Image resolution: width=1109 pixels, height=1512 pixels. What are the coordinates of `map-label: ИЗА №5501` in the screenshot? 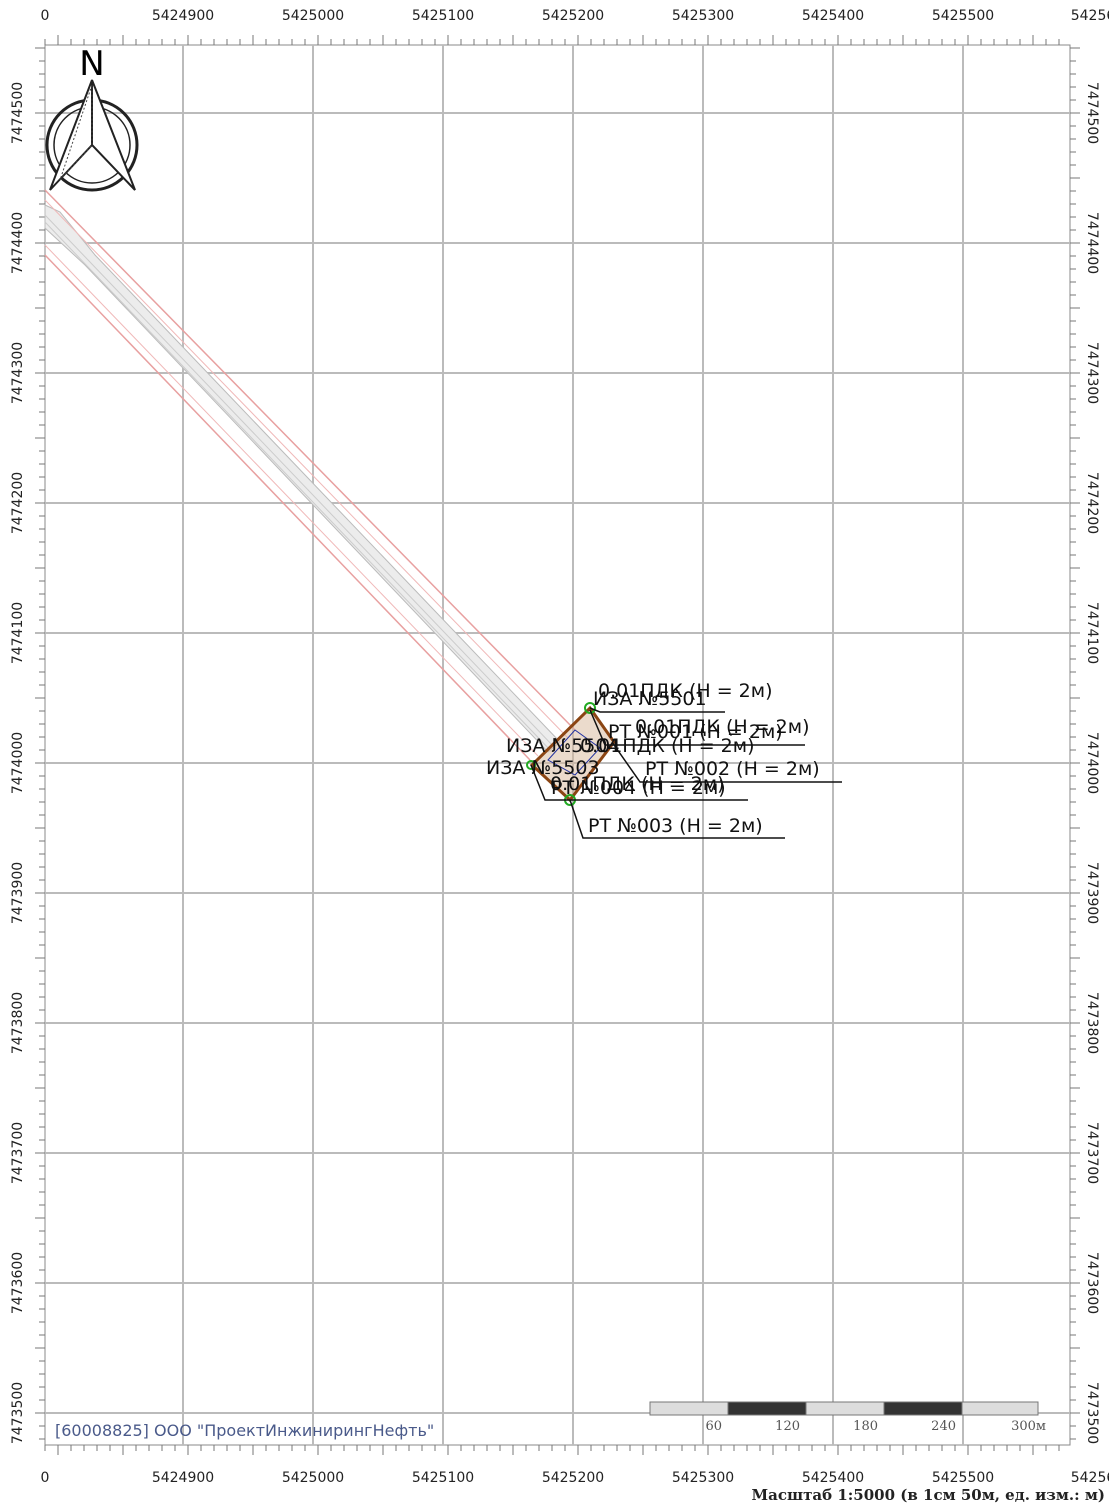 It's located at (650, 699).